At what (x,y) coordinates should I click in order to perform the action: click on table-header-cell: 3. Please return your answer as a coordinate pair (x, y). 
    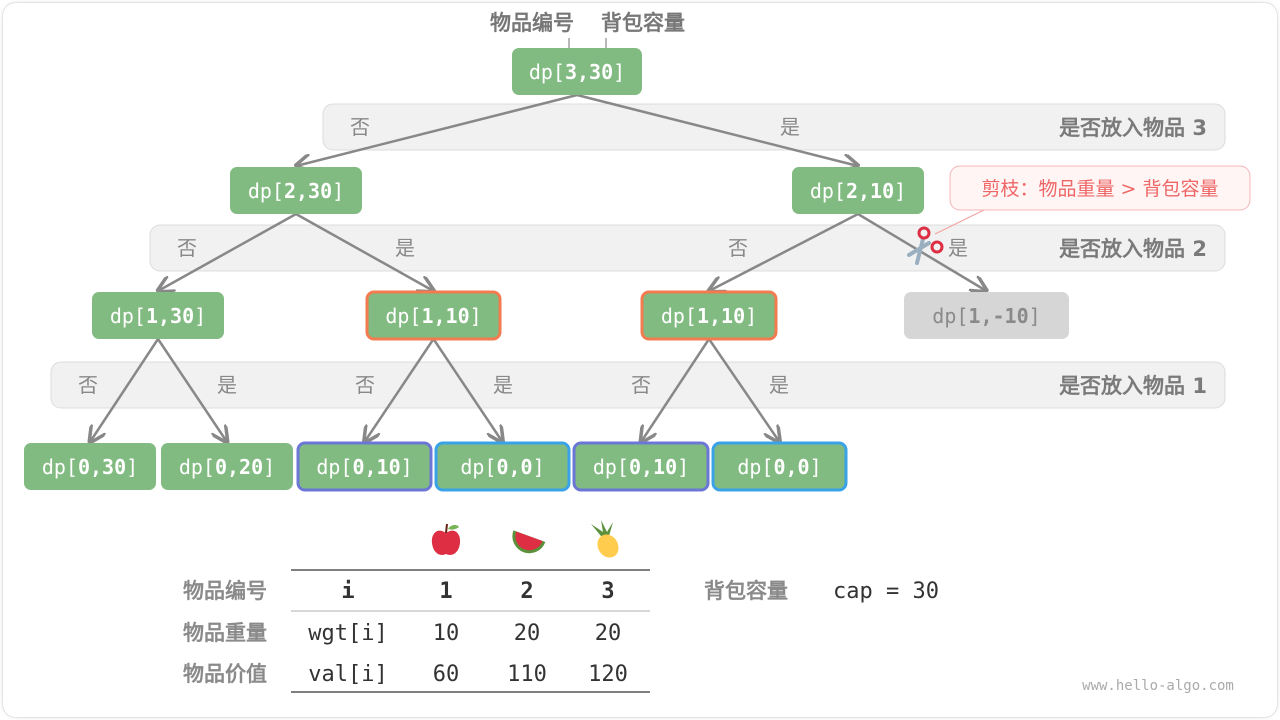
    Looking at the image, I should click on (607, 591).